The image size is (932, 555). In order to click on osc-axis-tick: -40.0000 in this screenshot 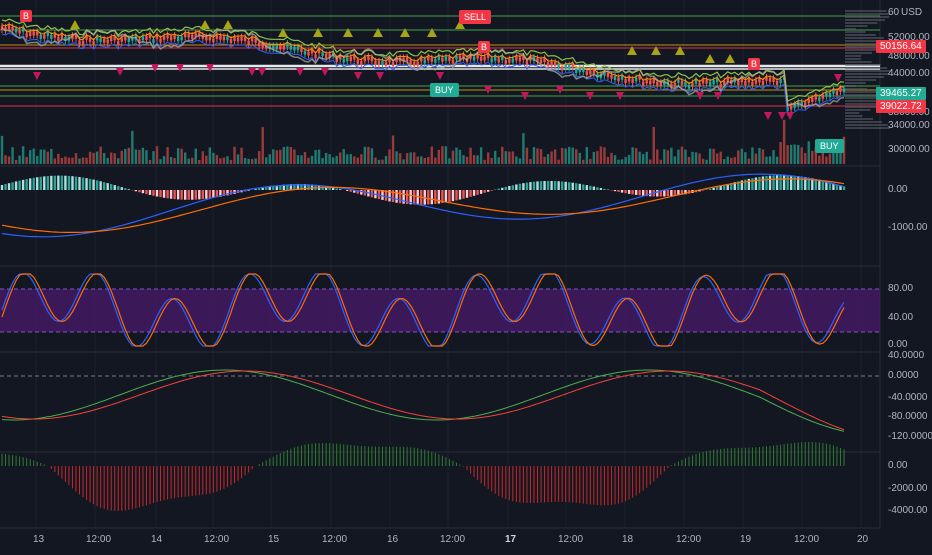, I will do `click(907, 398)`.